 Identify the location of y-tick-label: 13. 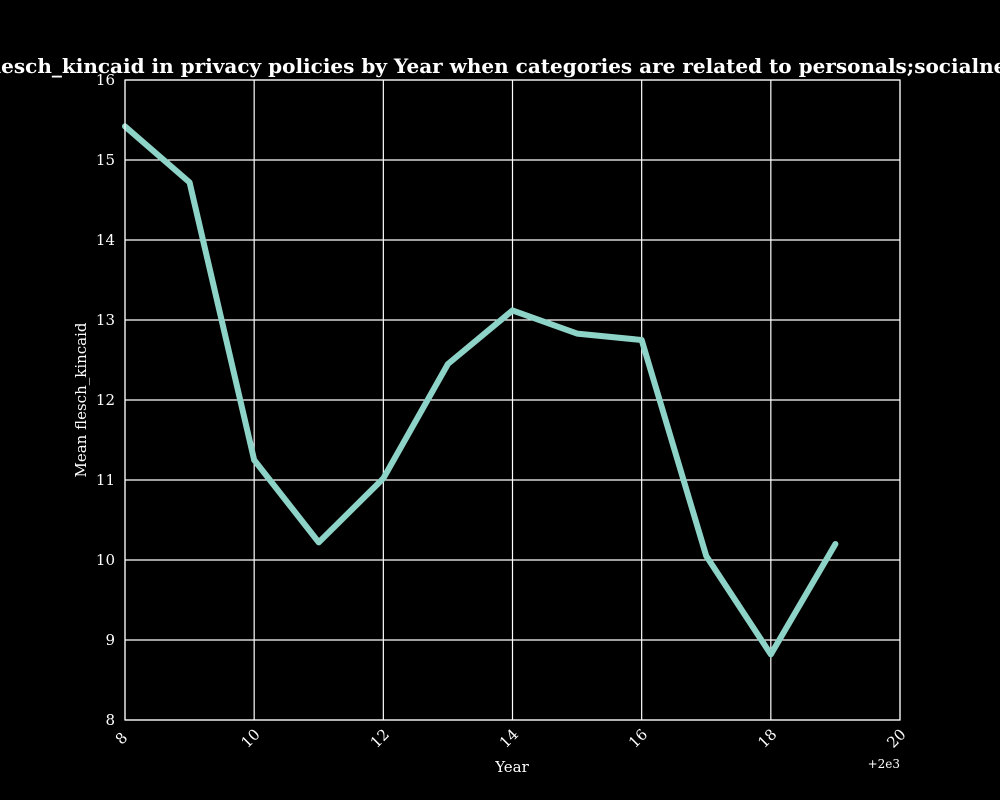
(105, 320).